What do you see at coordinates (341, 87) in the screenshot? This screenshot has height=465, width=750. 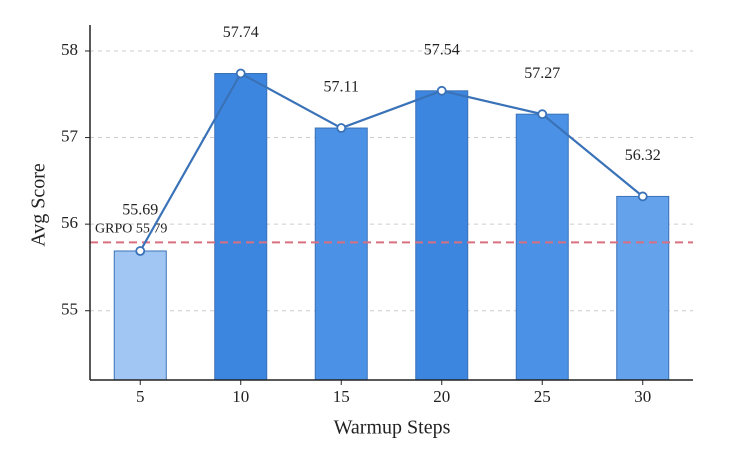 I see `value-label: 57.11` at bounding box center [341, 87].